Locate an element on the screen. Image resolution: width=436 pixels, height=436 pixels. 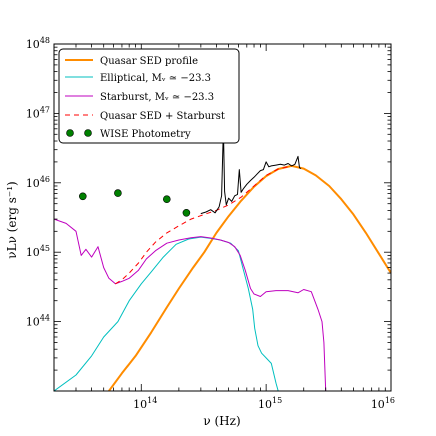
y-tick-label: 1048 is located at coordinates (38, 43).